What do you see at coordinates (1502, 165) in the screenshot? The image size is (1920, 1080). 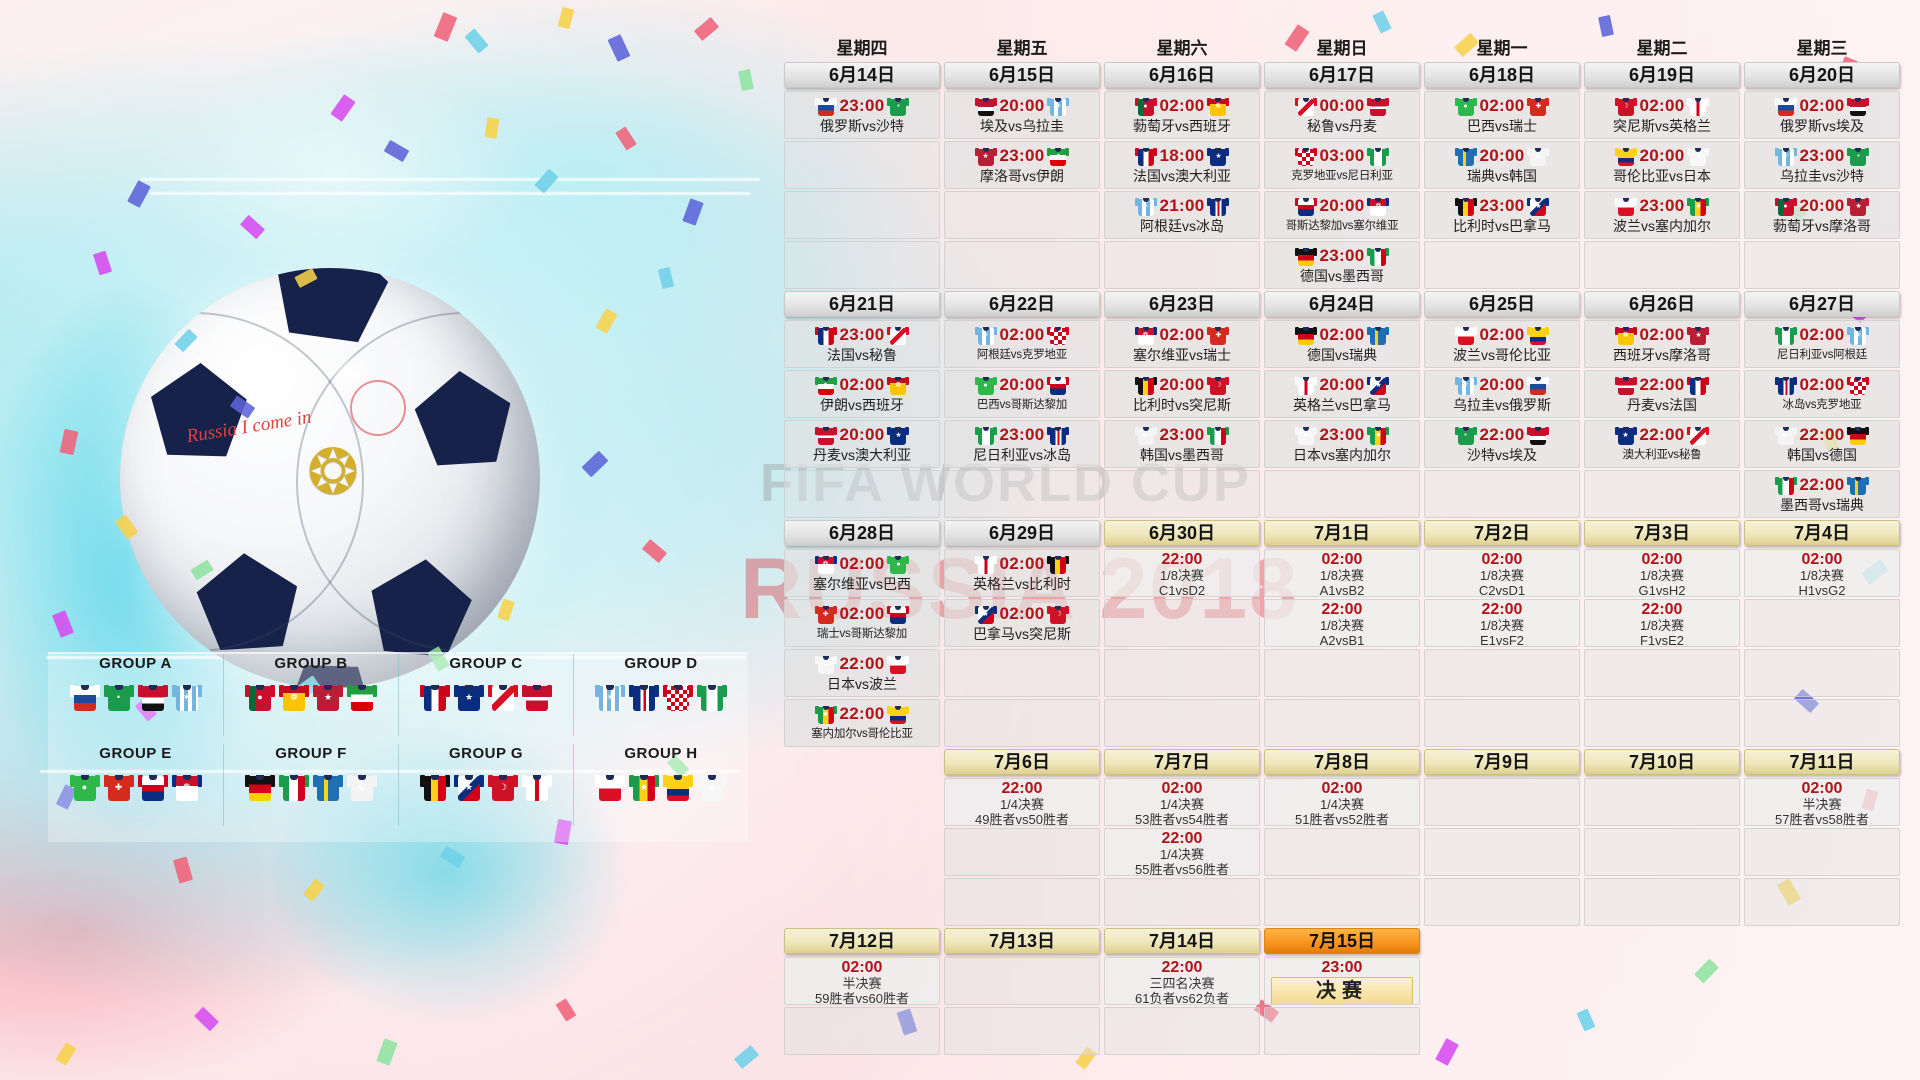 I see `match-cell: 20:00 ☯ 瑞典vs韩国` at bounding box center [1502, 165].